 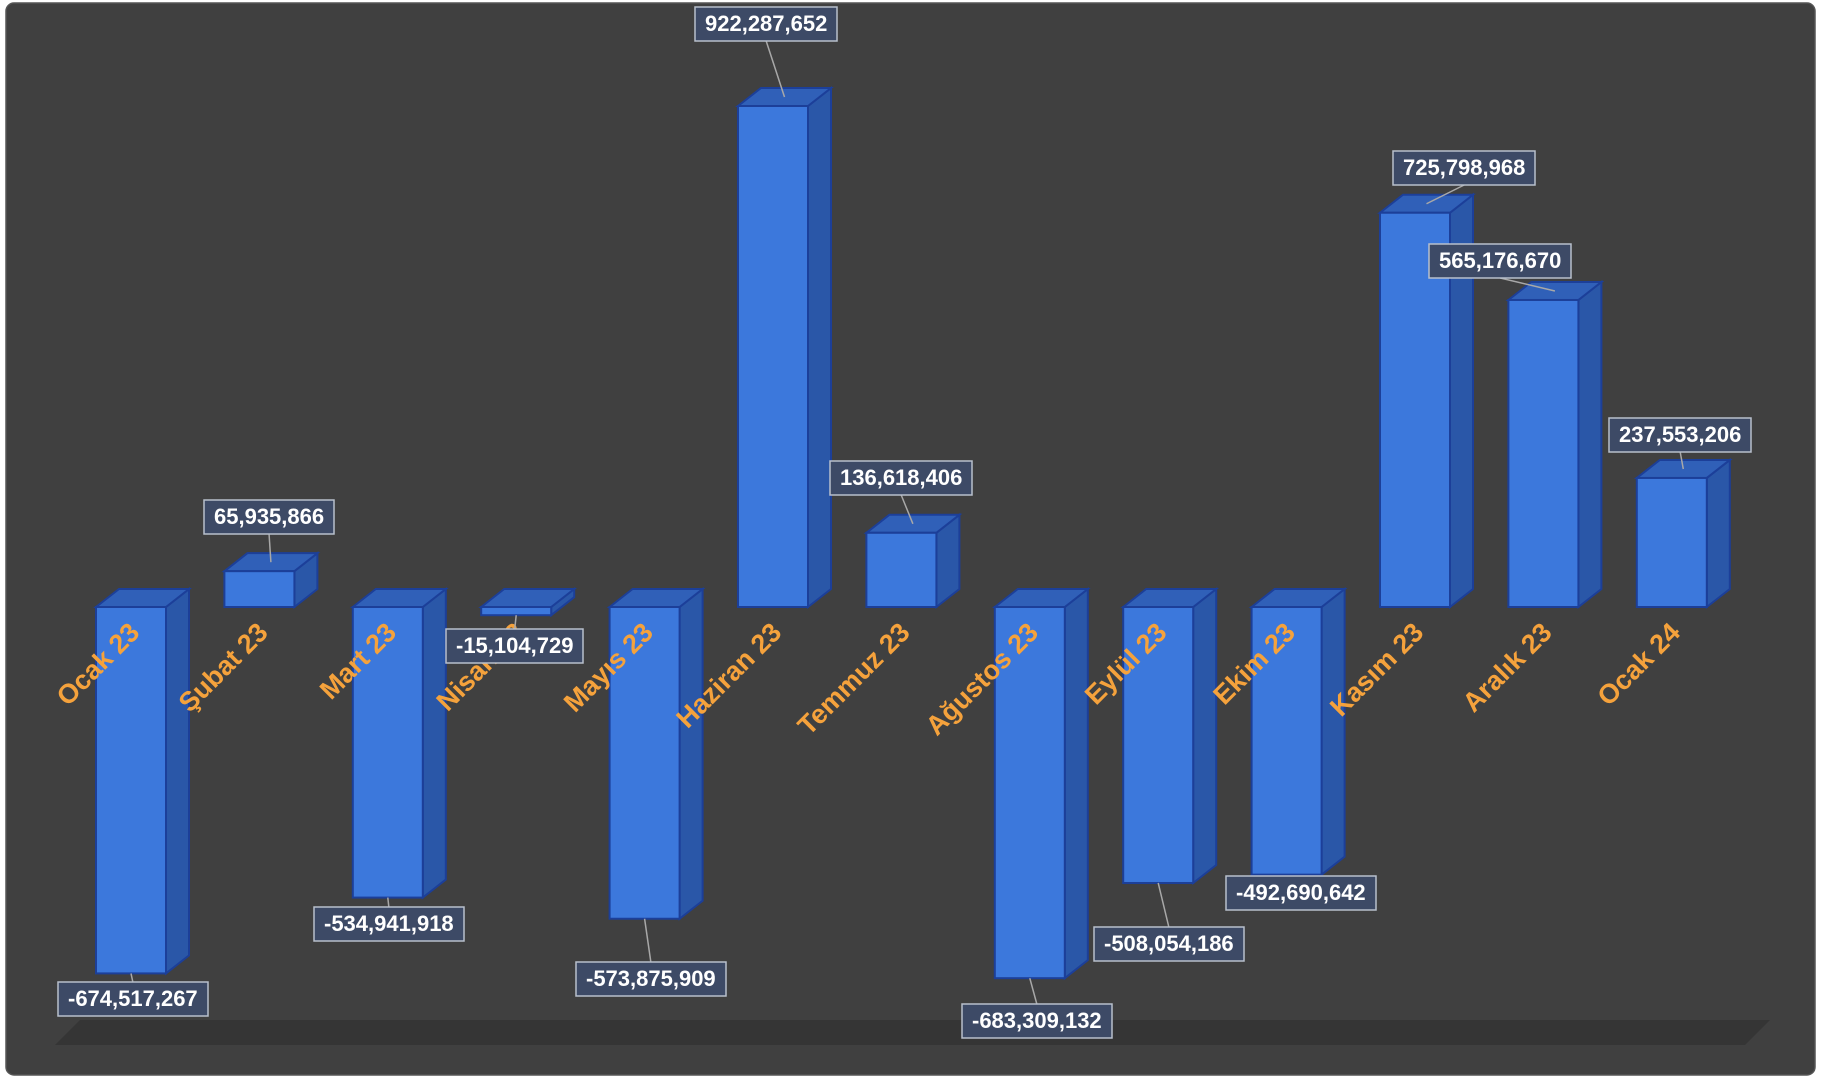 I want to click on data-label-text: 565,176,670, so click(x=1500, y=260).